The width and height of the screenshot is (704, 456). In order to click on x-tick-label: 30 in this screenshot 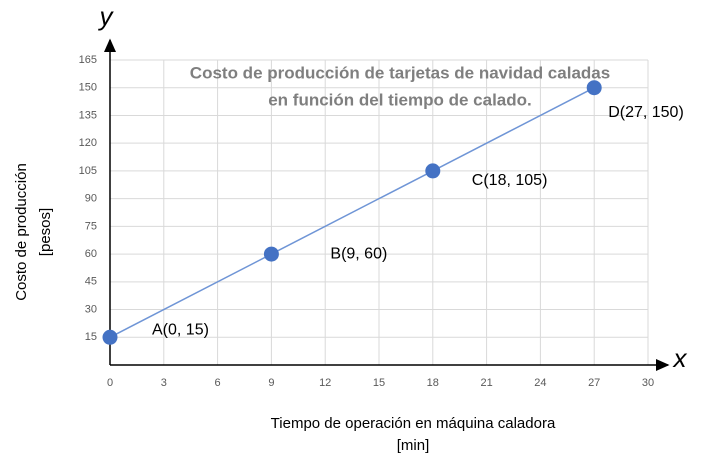, I will do `click(648, 383)`.